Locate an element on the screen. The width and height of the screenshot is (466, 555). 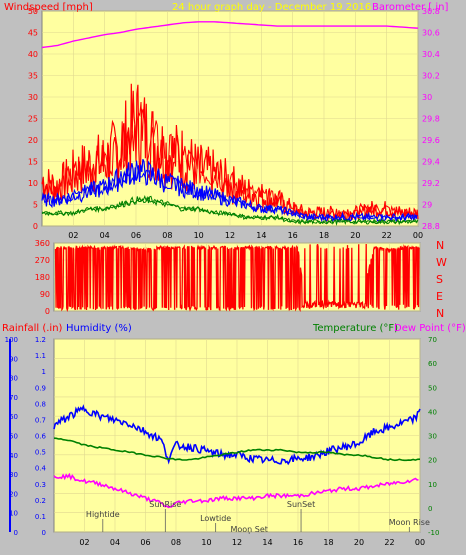
rainfall-y-tick-label: 1.2 is located at coordinates (40, 340).